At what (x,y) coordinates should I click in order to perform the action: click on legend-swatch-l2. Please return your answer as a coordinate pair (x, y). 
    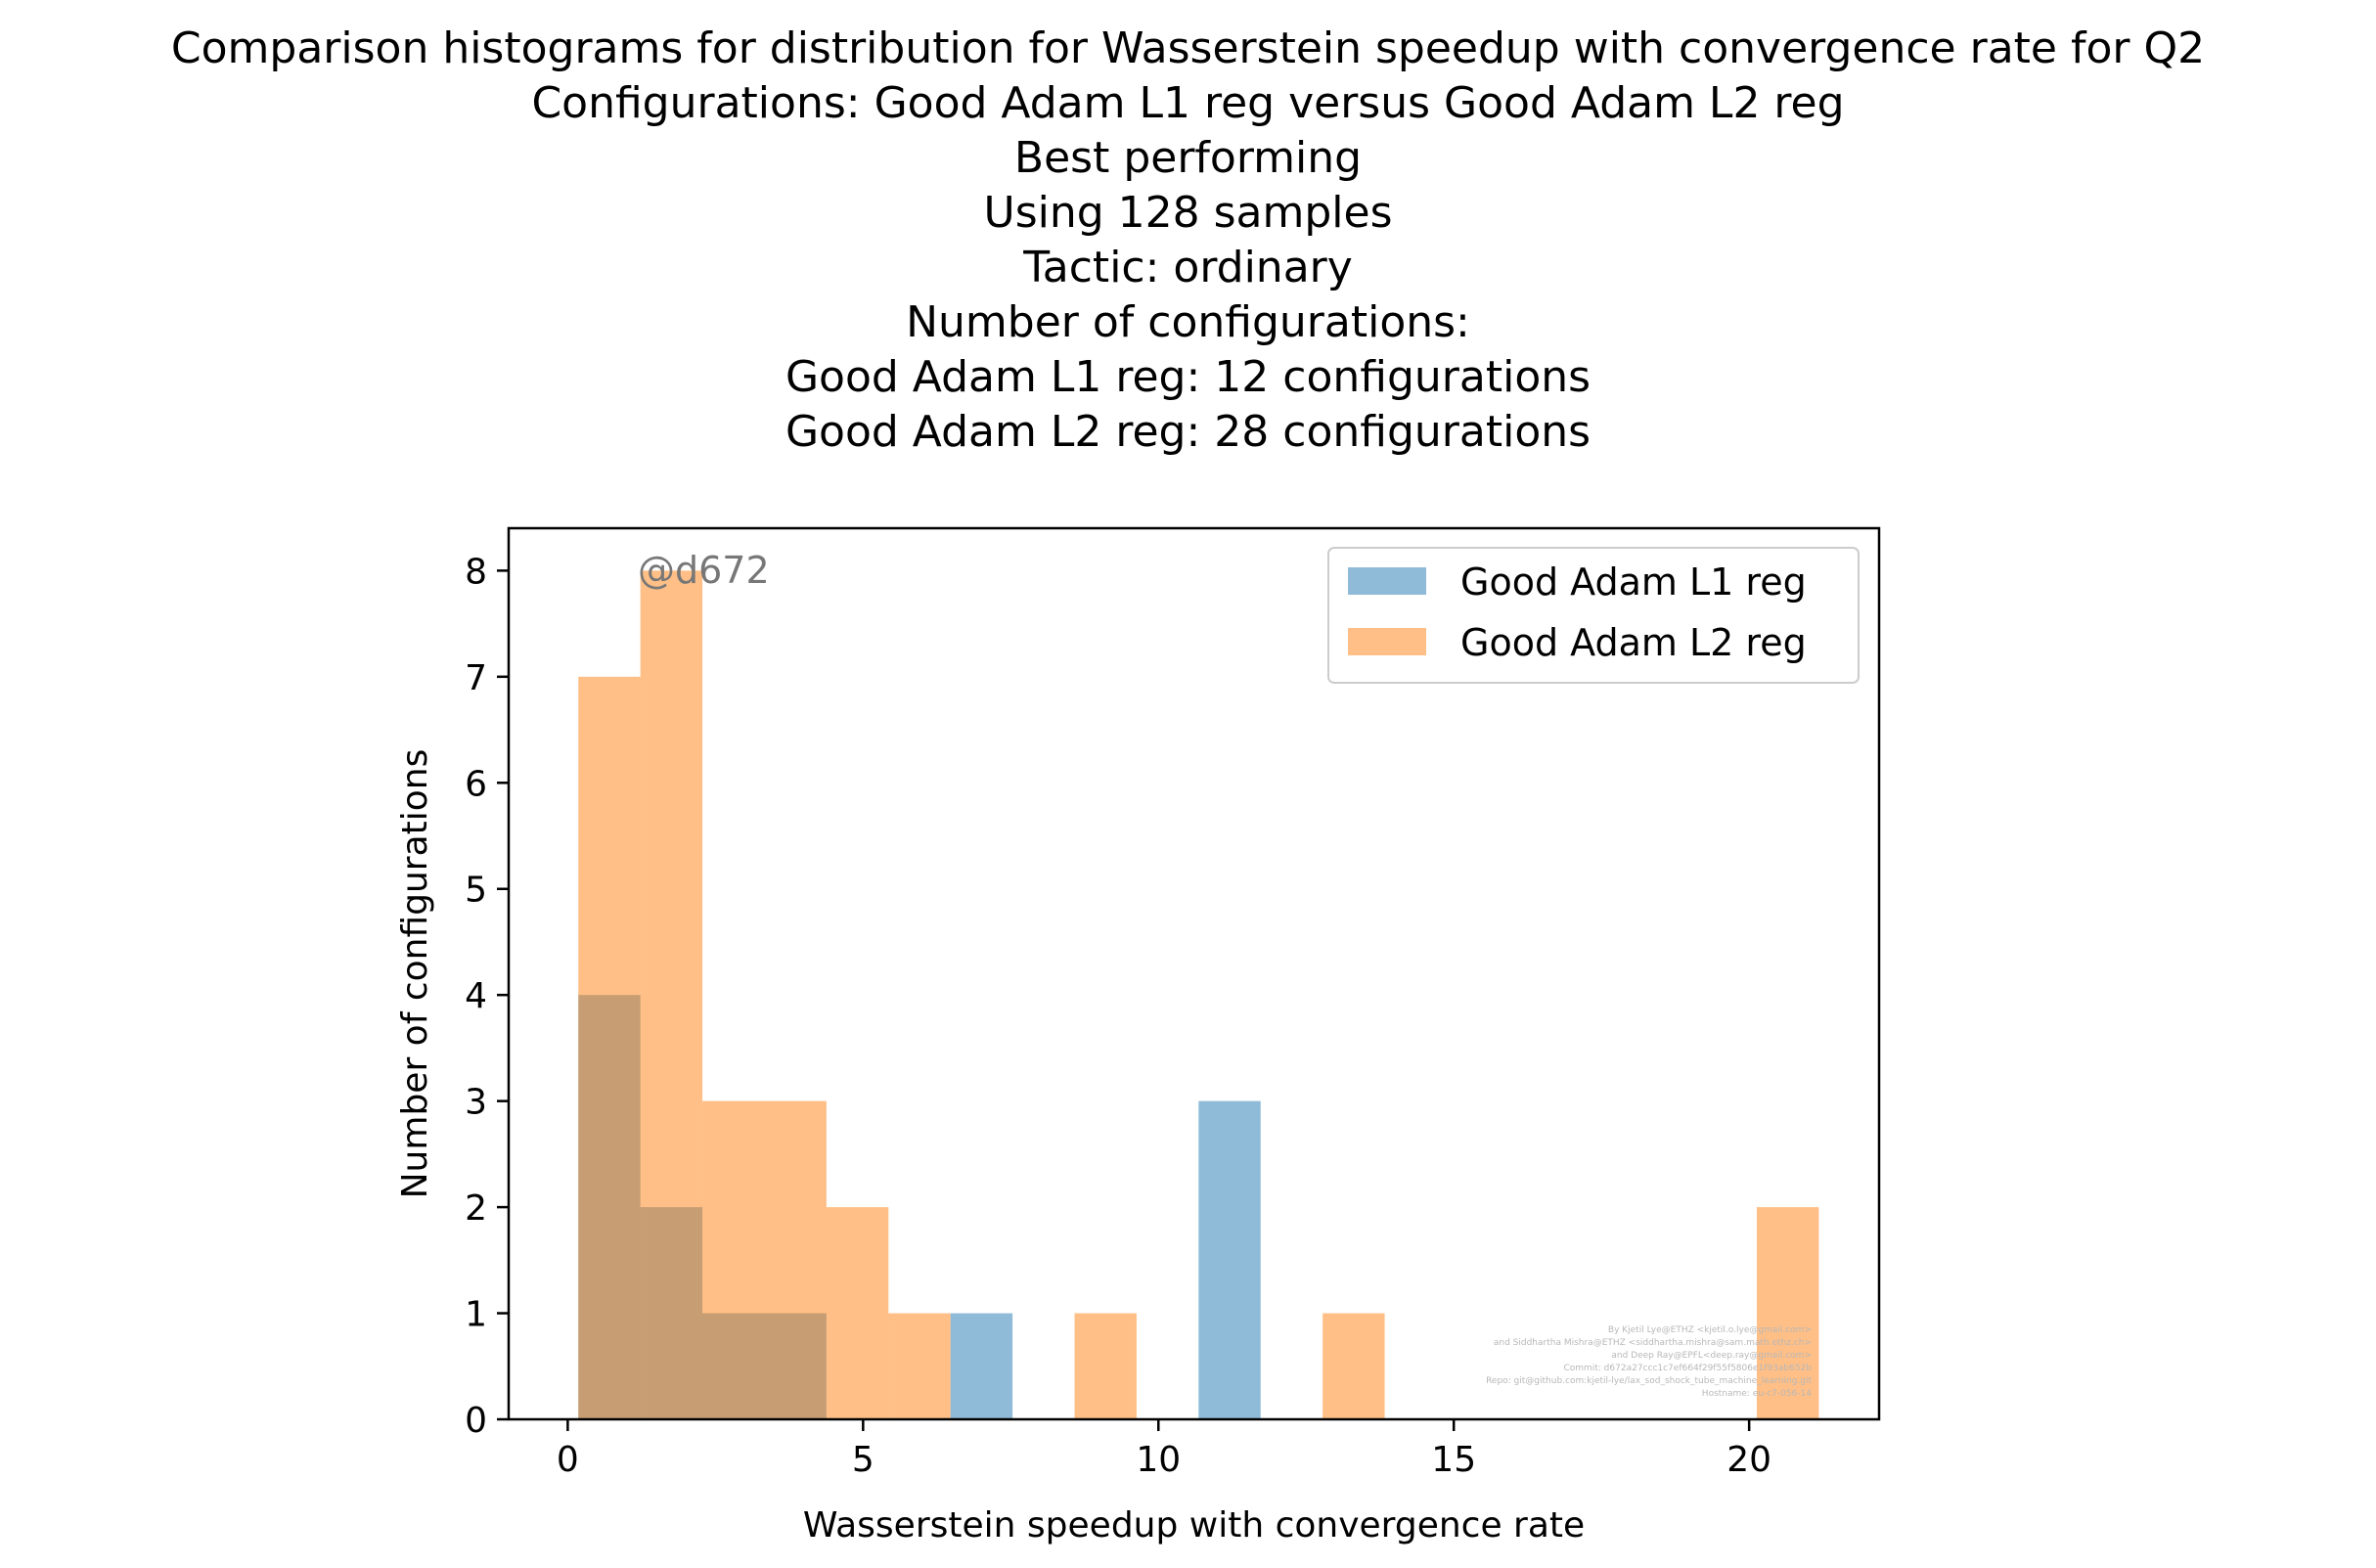
    Looking at the image, I should click on (1387, 641).